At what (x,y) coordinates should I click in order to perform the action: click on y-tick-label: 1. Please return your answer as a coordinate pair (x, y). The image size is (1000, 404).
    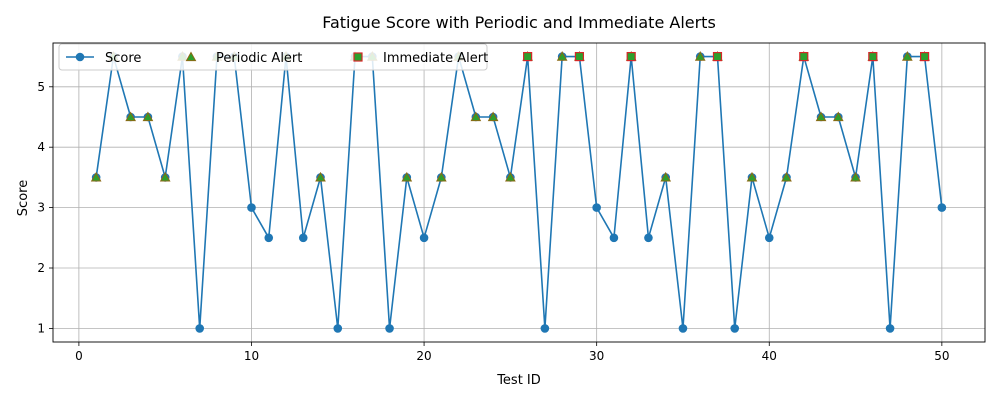
    Looking at the image, I should click on (41, 328).